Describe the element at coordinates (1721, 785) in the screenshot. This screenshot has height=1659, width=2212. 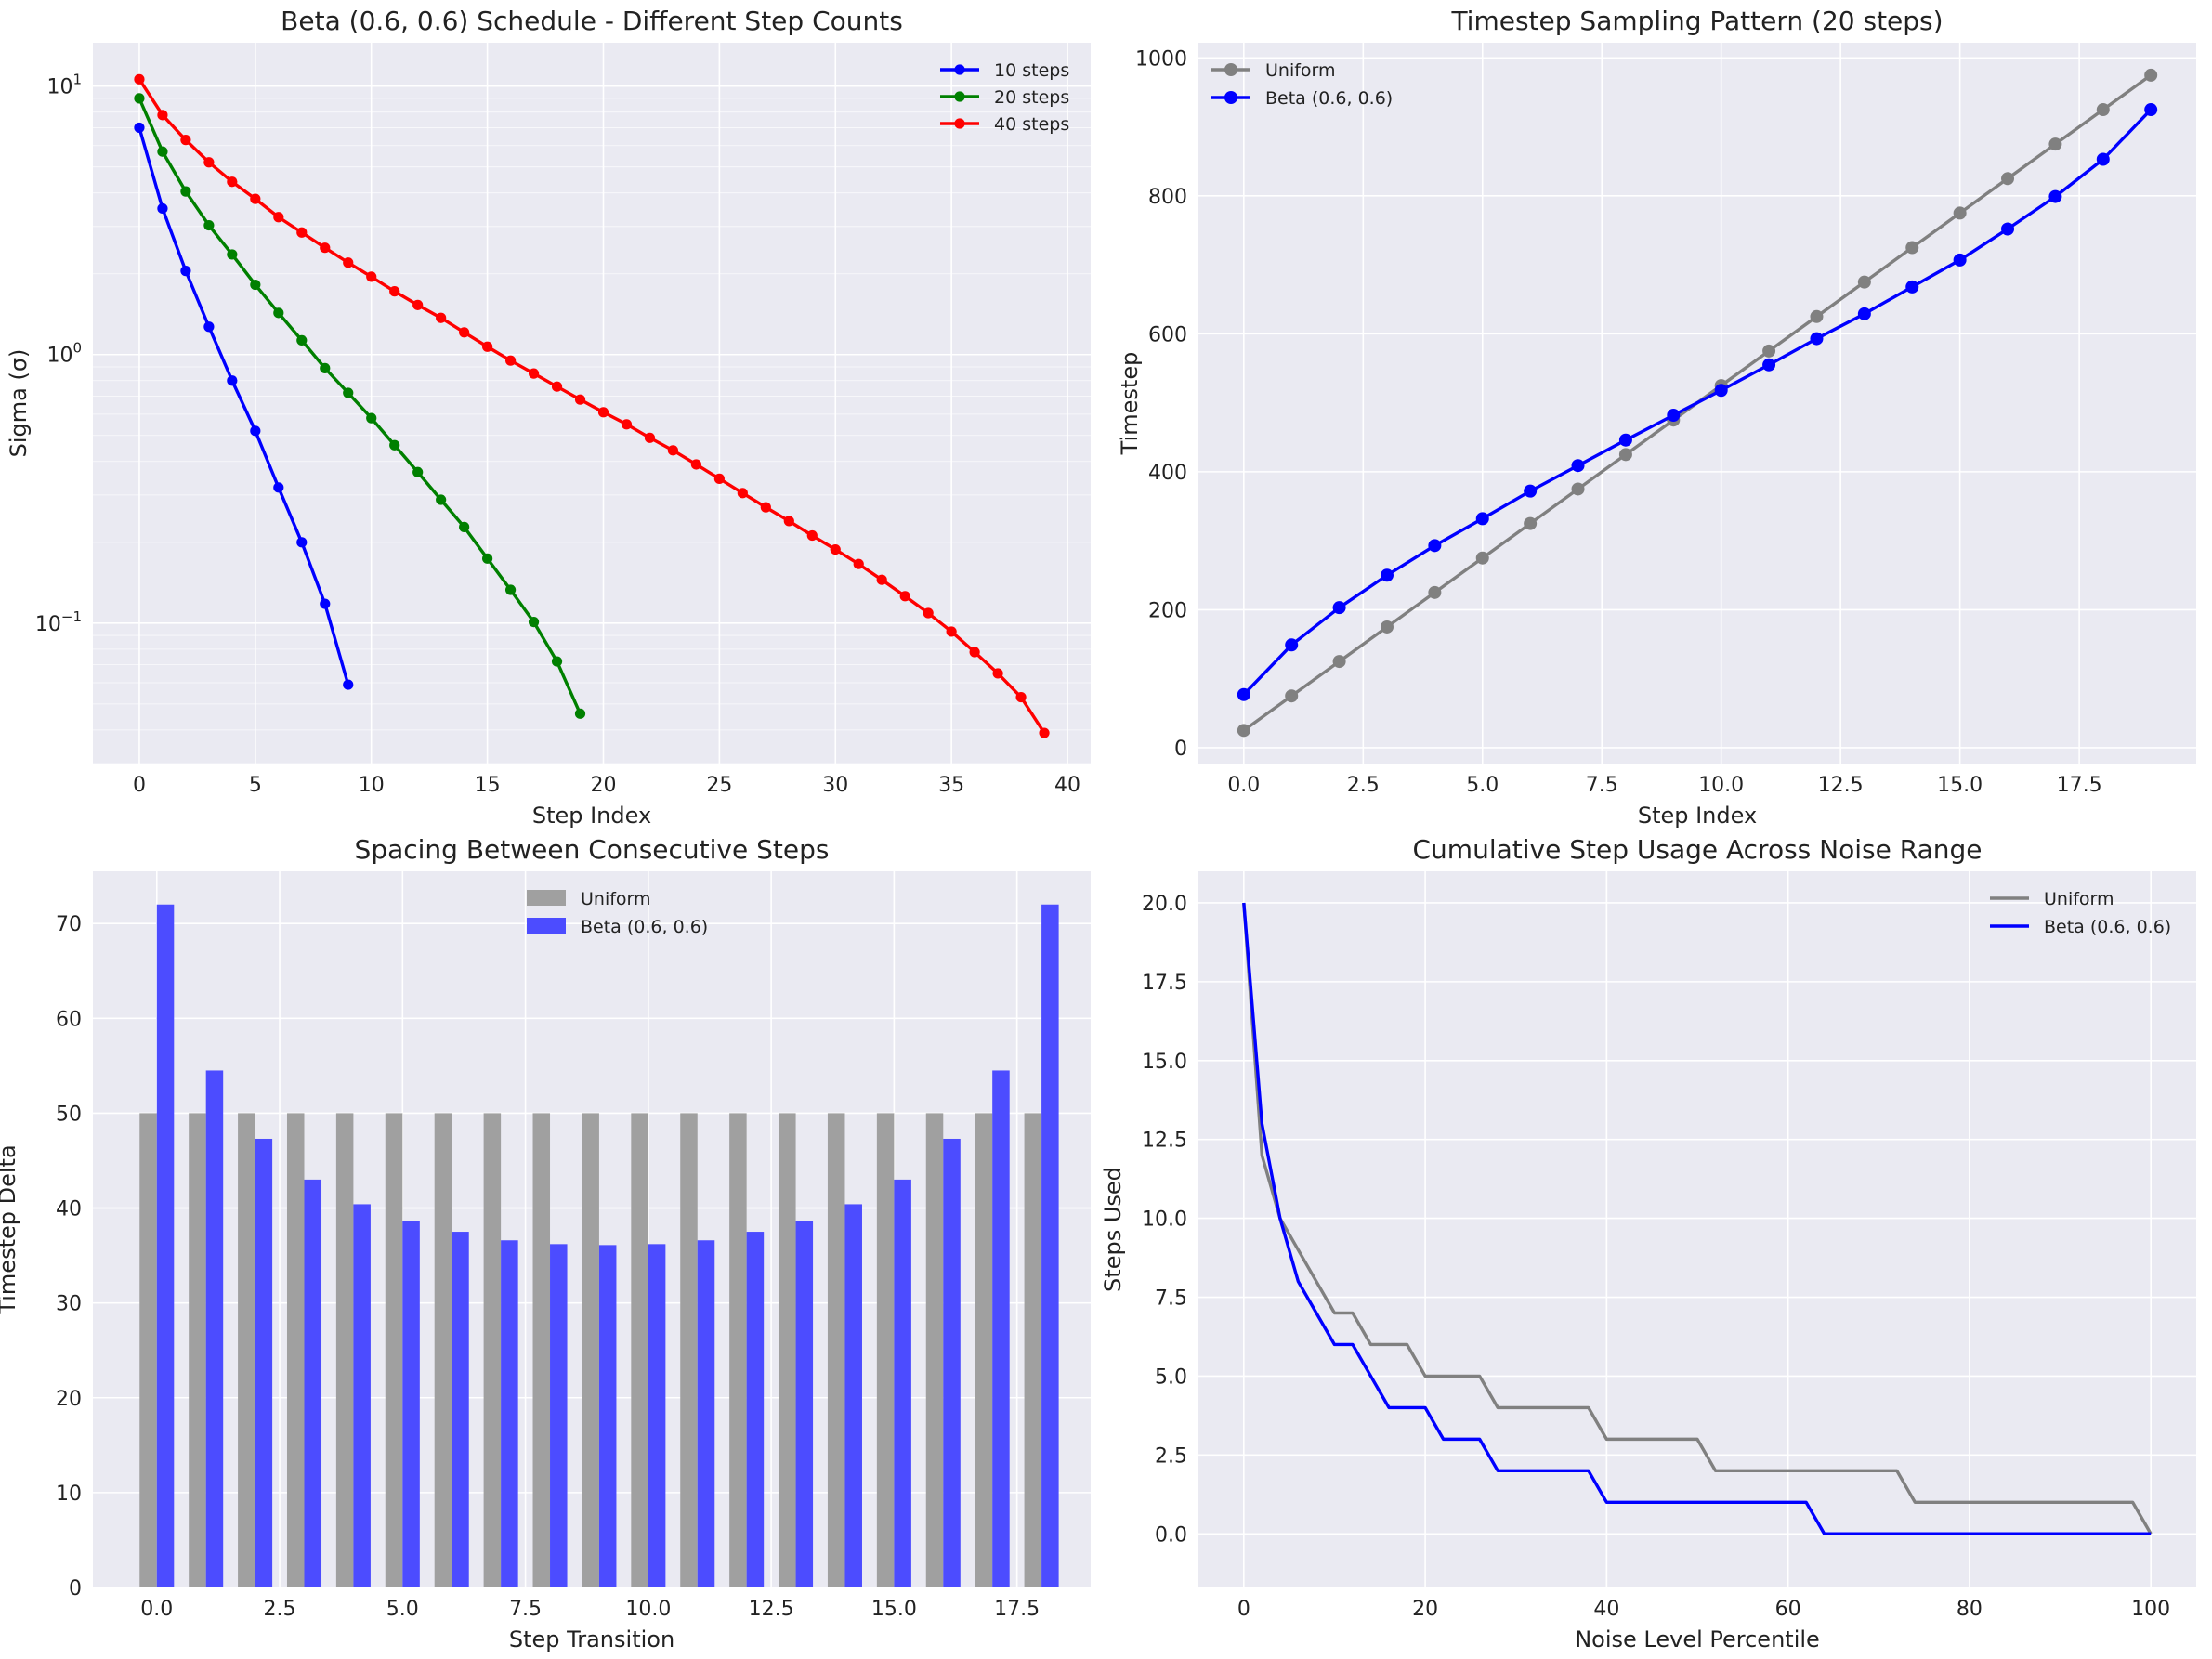
I see `x-tick-label: 10.0` at that location.